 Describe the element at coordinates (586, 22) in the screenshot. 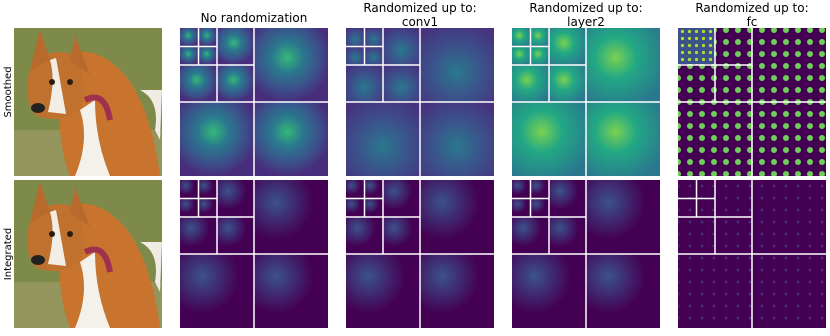

I see `column-title: layer2` at that location.